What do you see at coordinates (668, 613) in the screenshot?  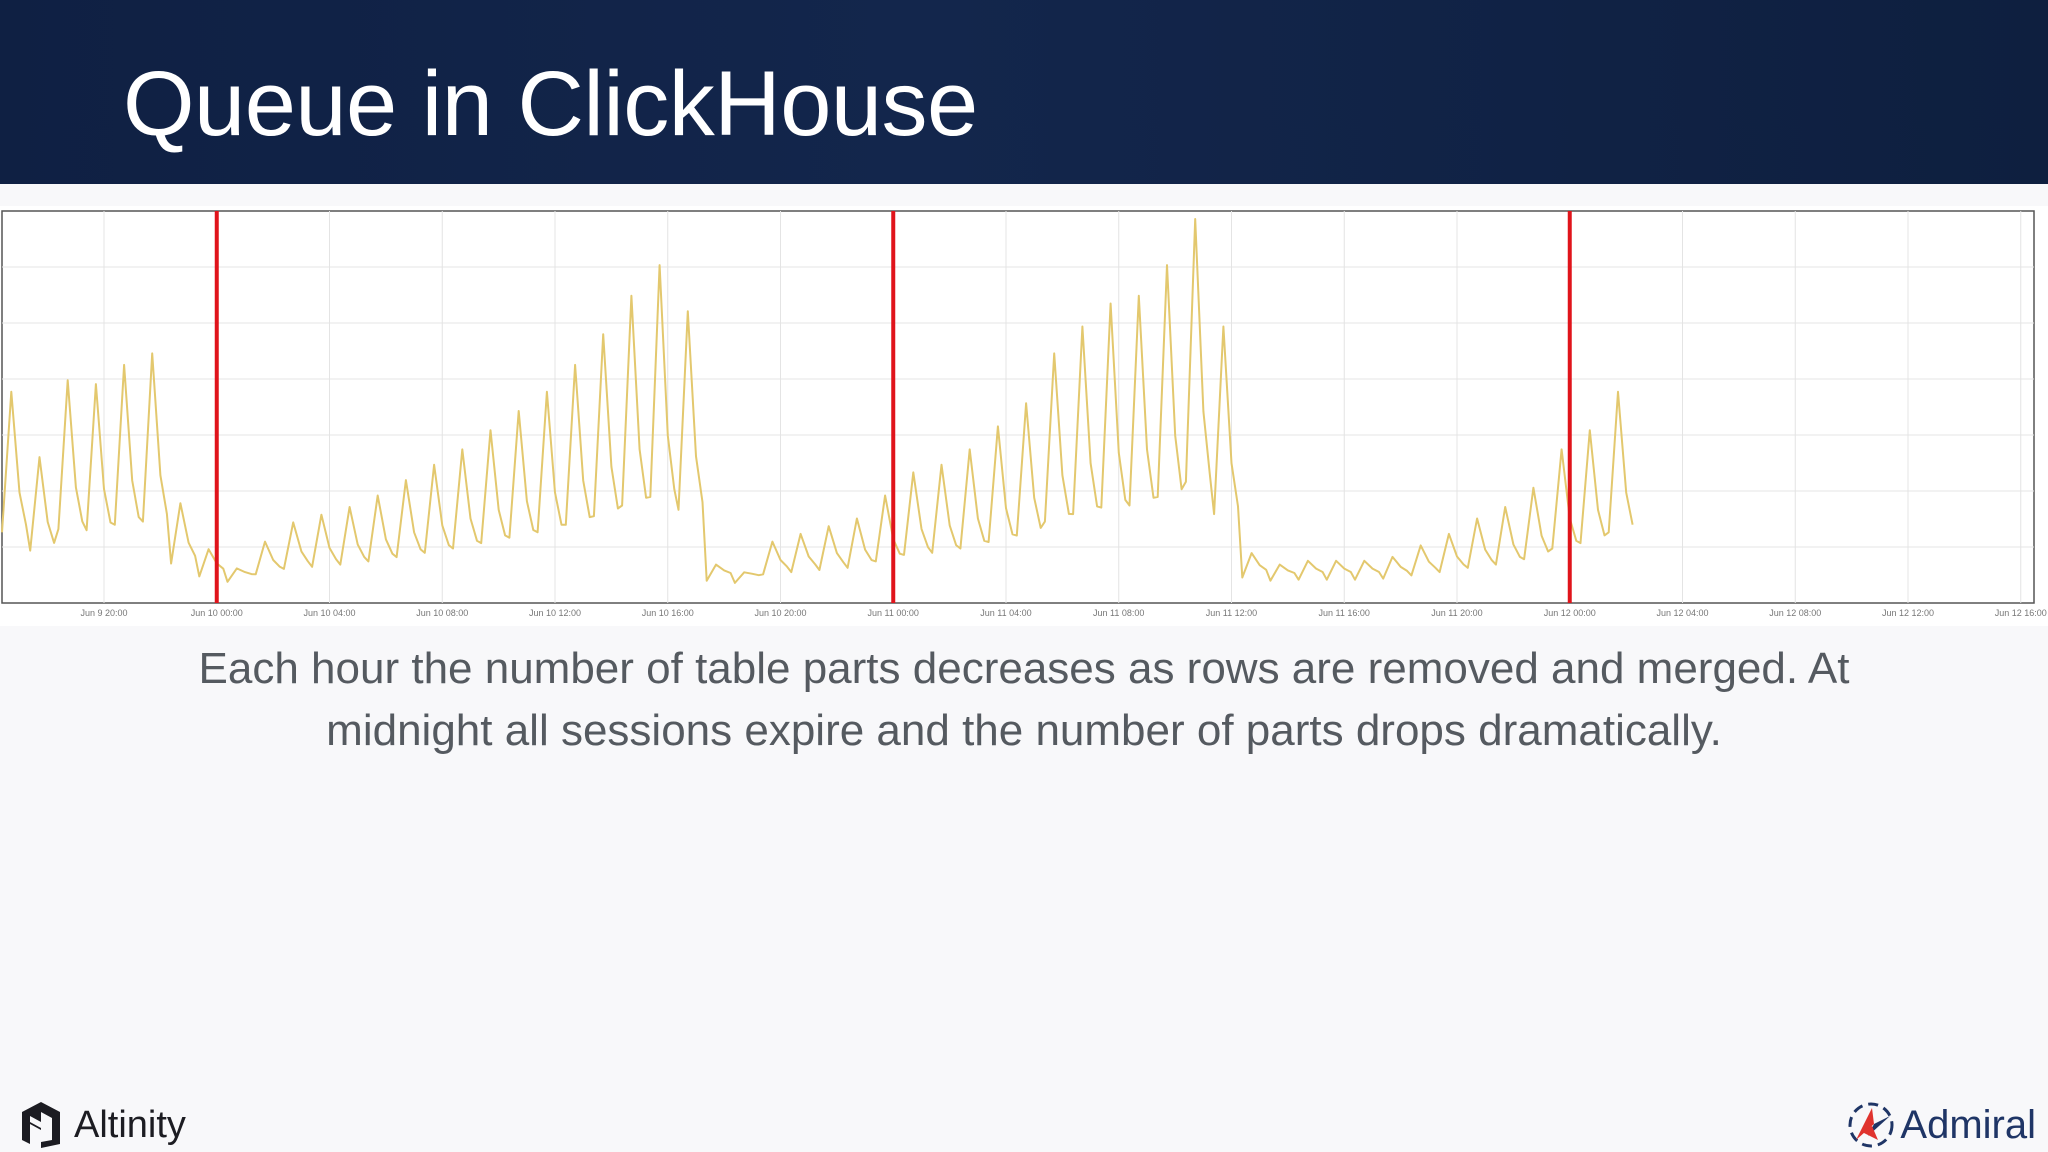 I see `x-tick-label: Jun 10 16:00` at bounding box center [668, 613].